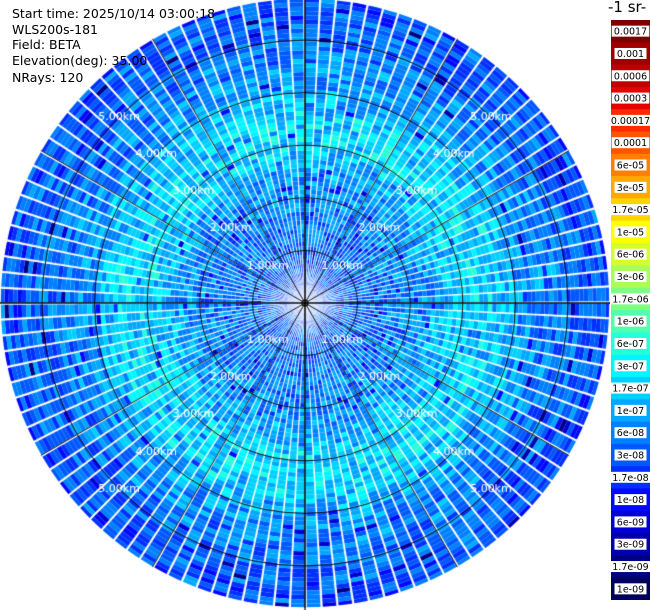  Describe the element at coordinates (630, 166) in the screenshot. I see `colorbar-tick-label: 6e-05` at that location.